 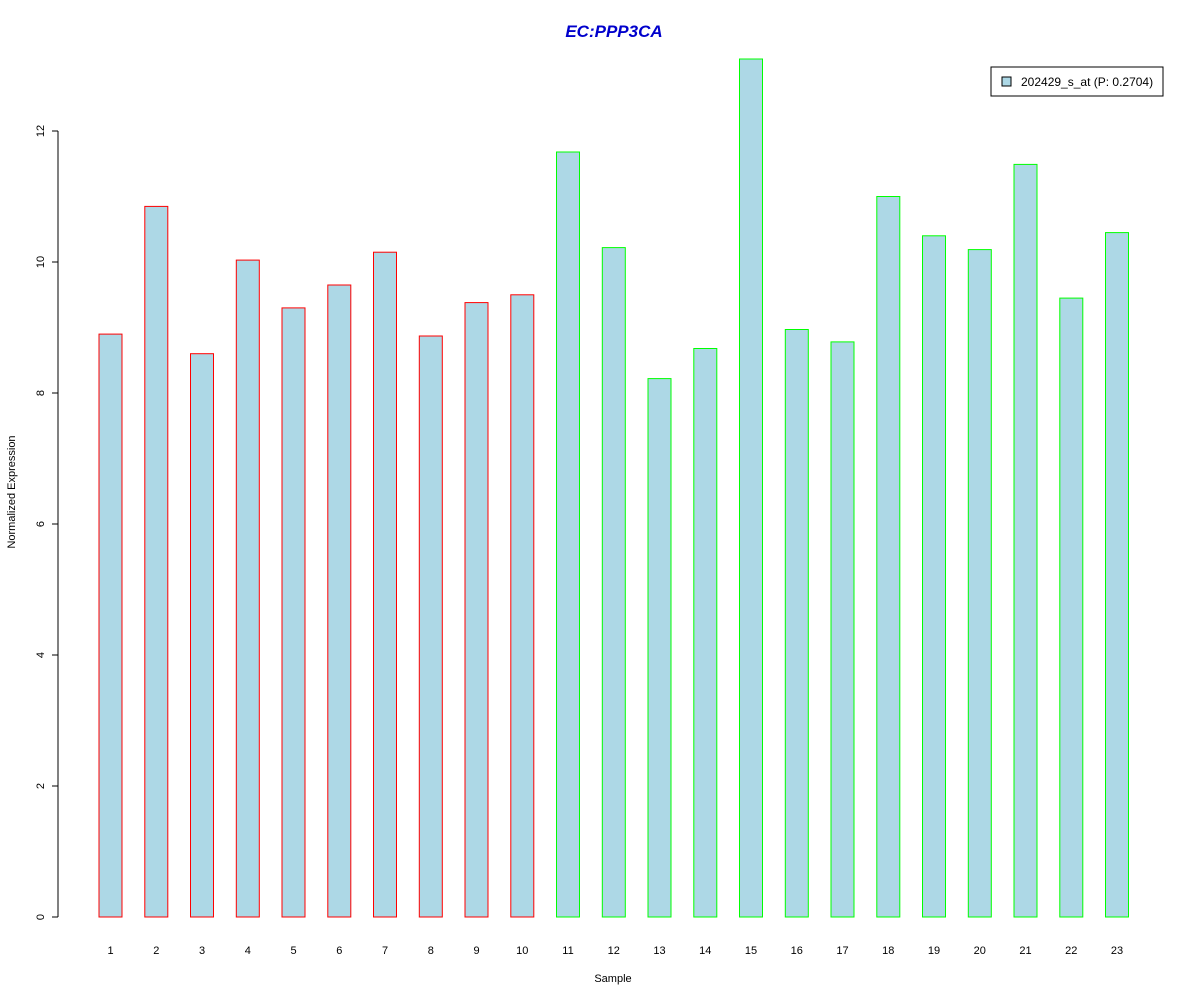 I want to click on y-tick-label-12: 12, so click(x=41, y=131).